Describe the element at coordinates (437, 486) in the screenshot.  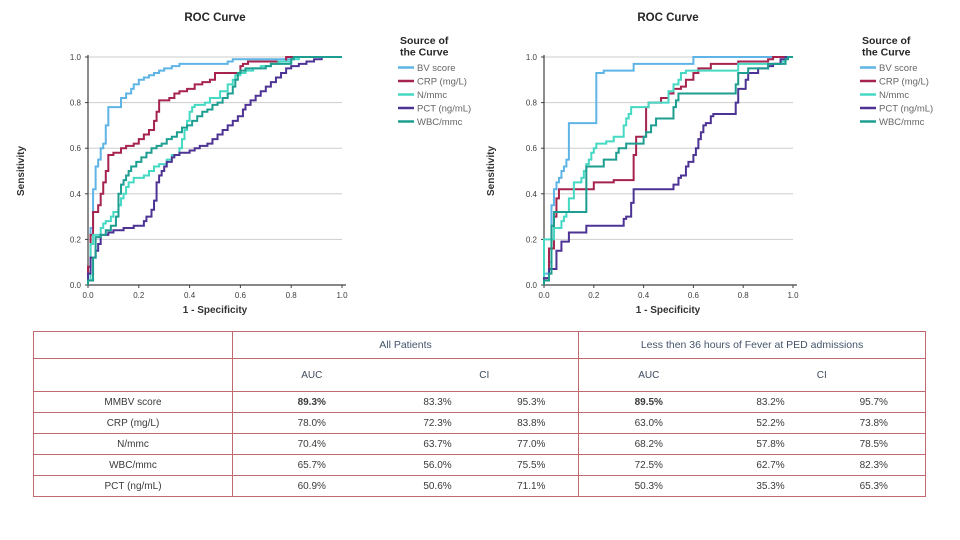
I see `ci-value: 50.6%` at that location.